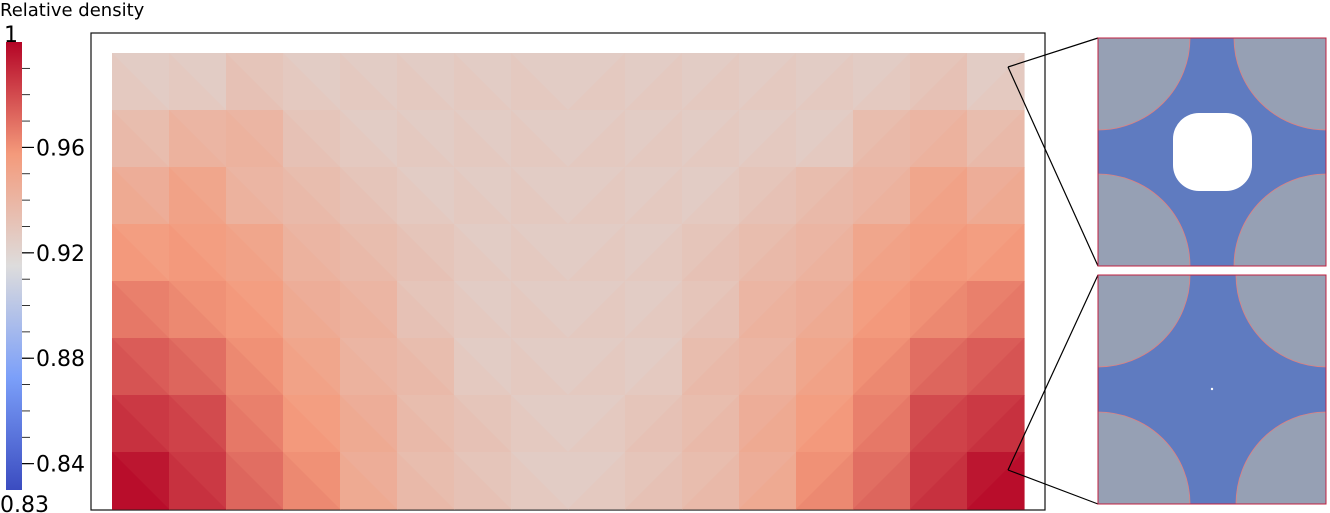 The width and height of the screenshot is (1330, 513). I want to click on unit-cell-top-border, so click(1212, 152).